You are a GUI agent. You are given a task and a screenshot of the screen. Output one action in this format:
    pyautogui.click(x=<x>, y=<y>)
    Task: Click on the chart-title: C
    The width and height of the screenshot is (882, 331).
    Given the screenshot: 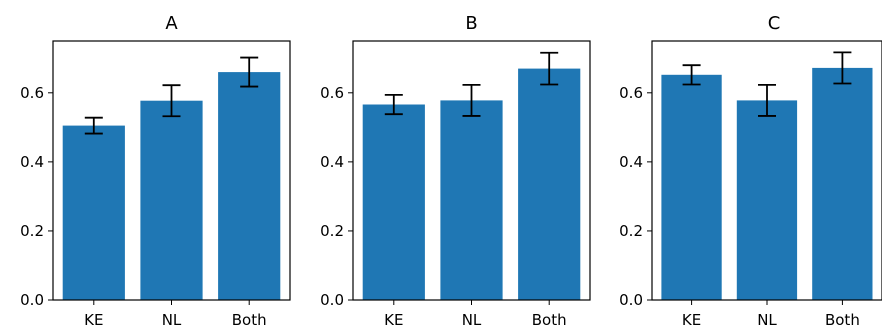 What is the action you would take?
    pyautogui.click(x=774, y=23)
    